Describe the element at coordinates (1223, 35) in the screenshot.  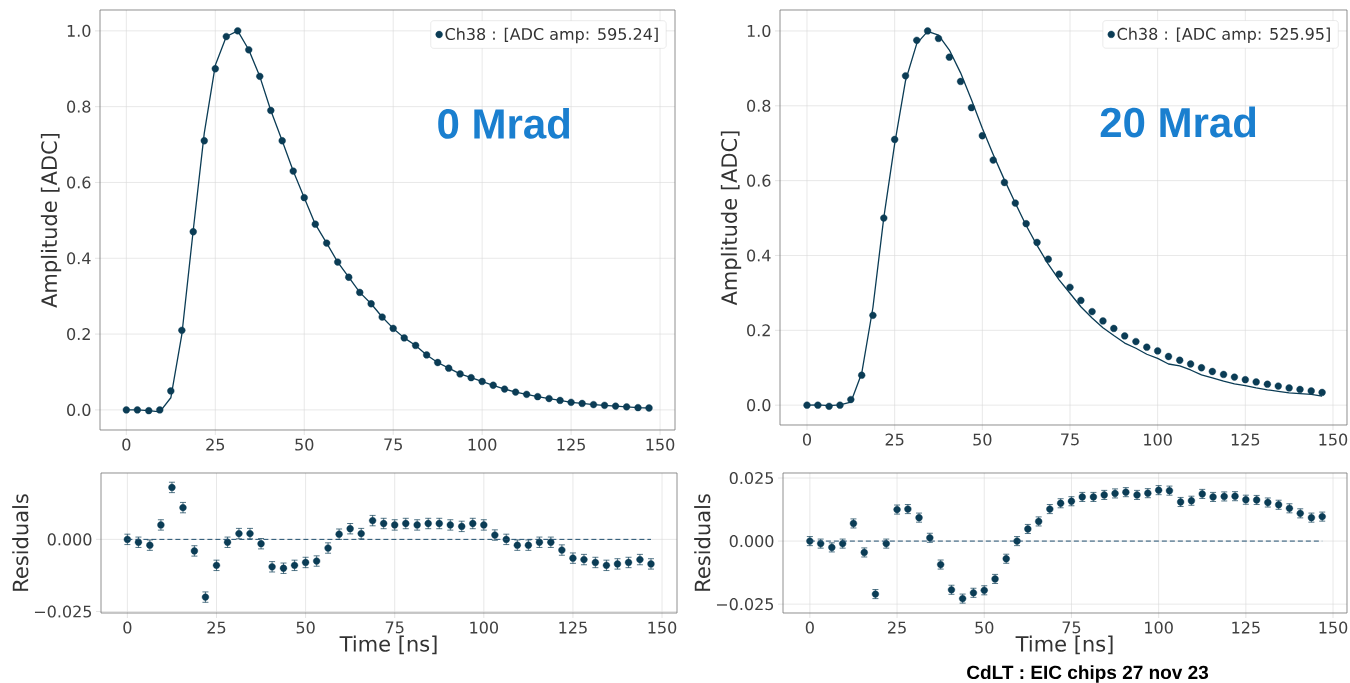
I see `legend-label: Ch38 : [ADC amp: 525.95]` at that location.